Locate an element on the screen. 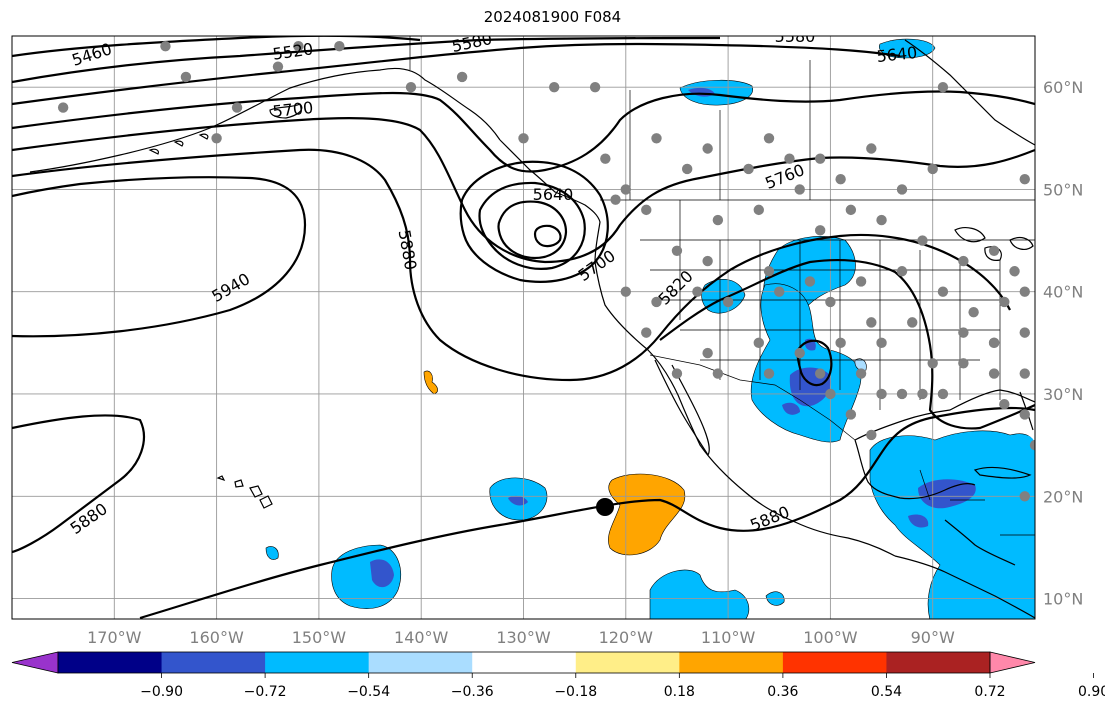  colorbar-tick-label: 0.18 is located at coordinates (679, 692).